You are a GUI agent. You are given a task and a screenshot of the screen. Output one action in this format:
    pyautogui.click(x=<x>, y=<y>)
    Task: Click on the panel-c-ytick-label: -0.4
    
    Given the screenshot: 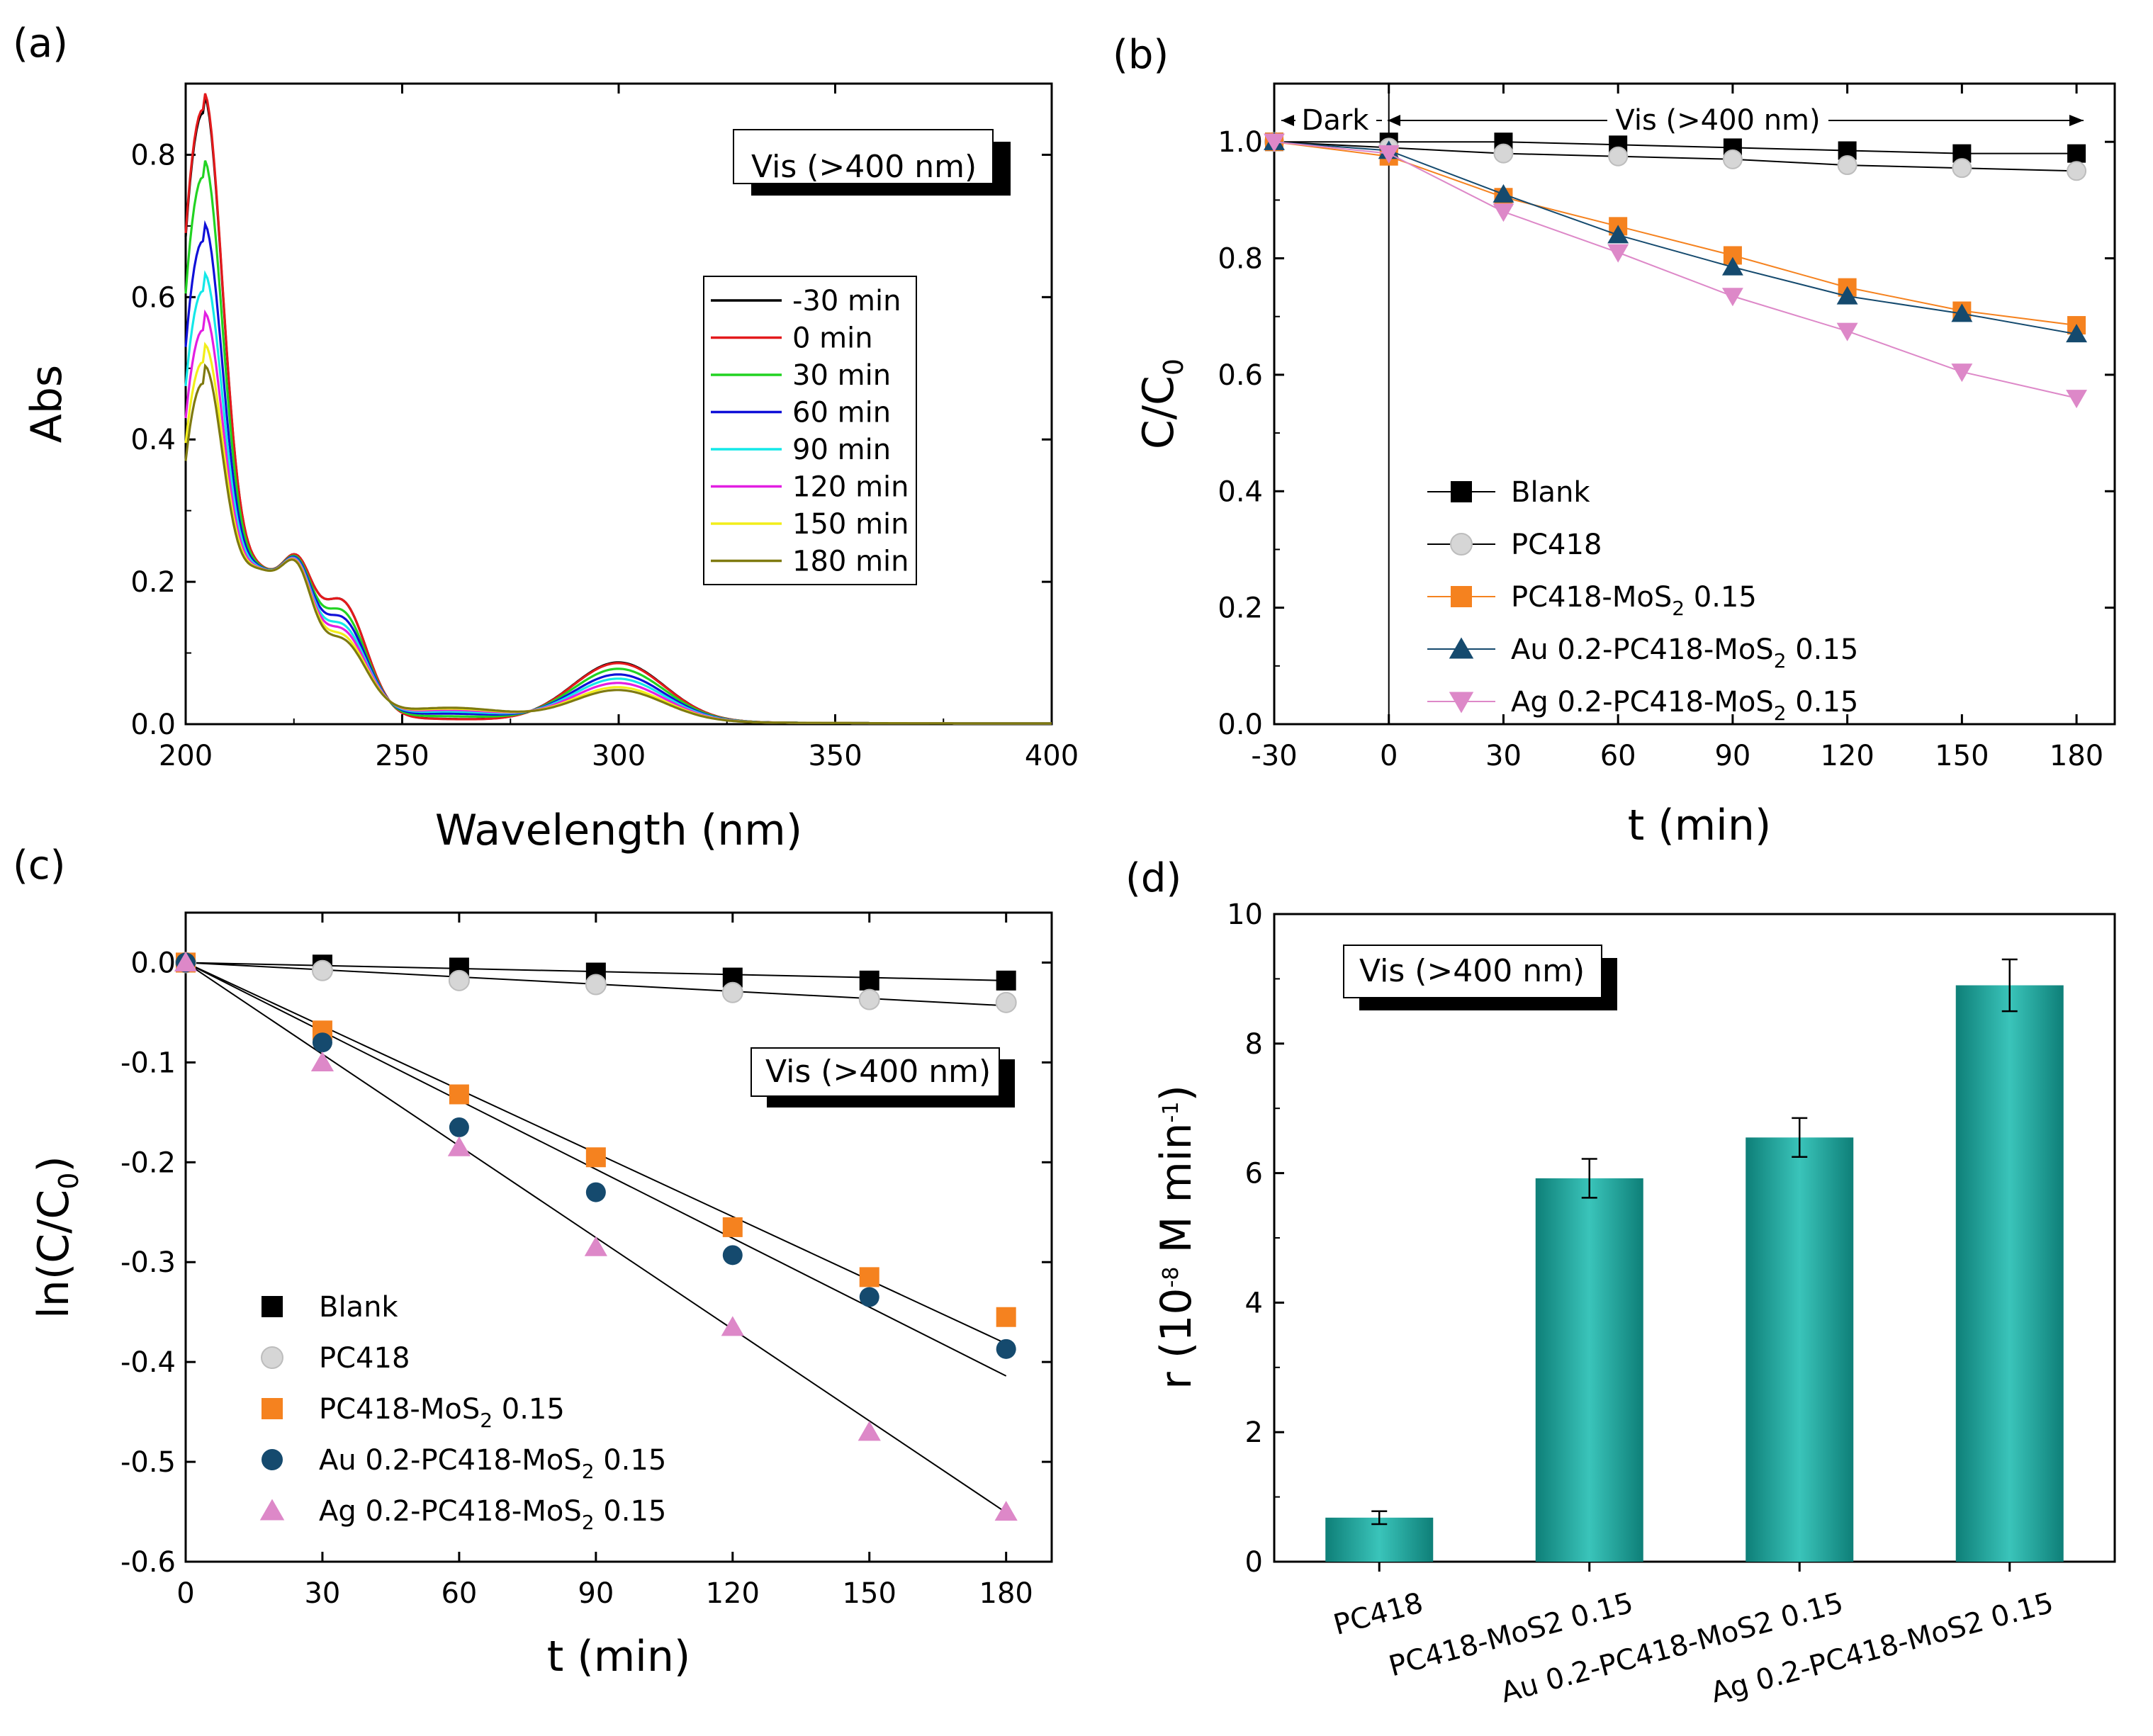 What is the action you would take?
    pyautogui.click(x=148, y=1362)
    